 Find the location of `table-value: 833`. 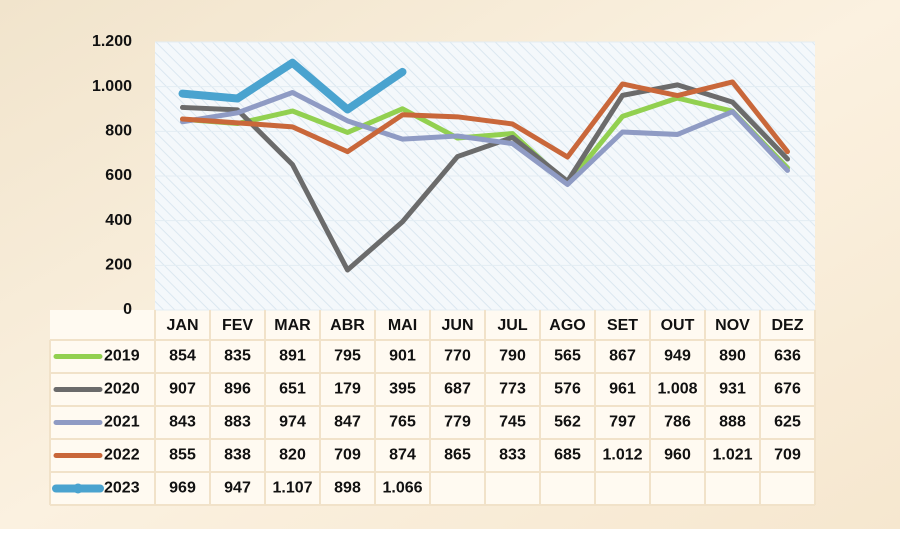

table-value: 833 is located at coordinates (512, 455).